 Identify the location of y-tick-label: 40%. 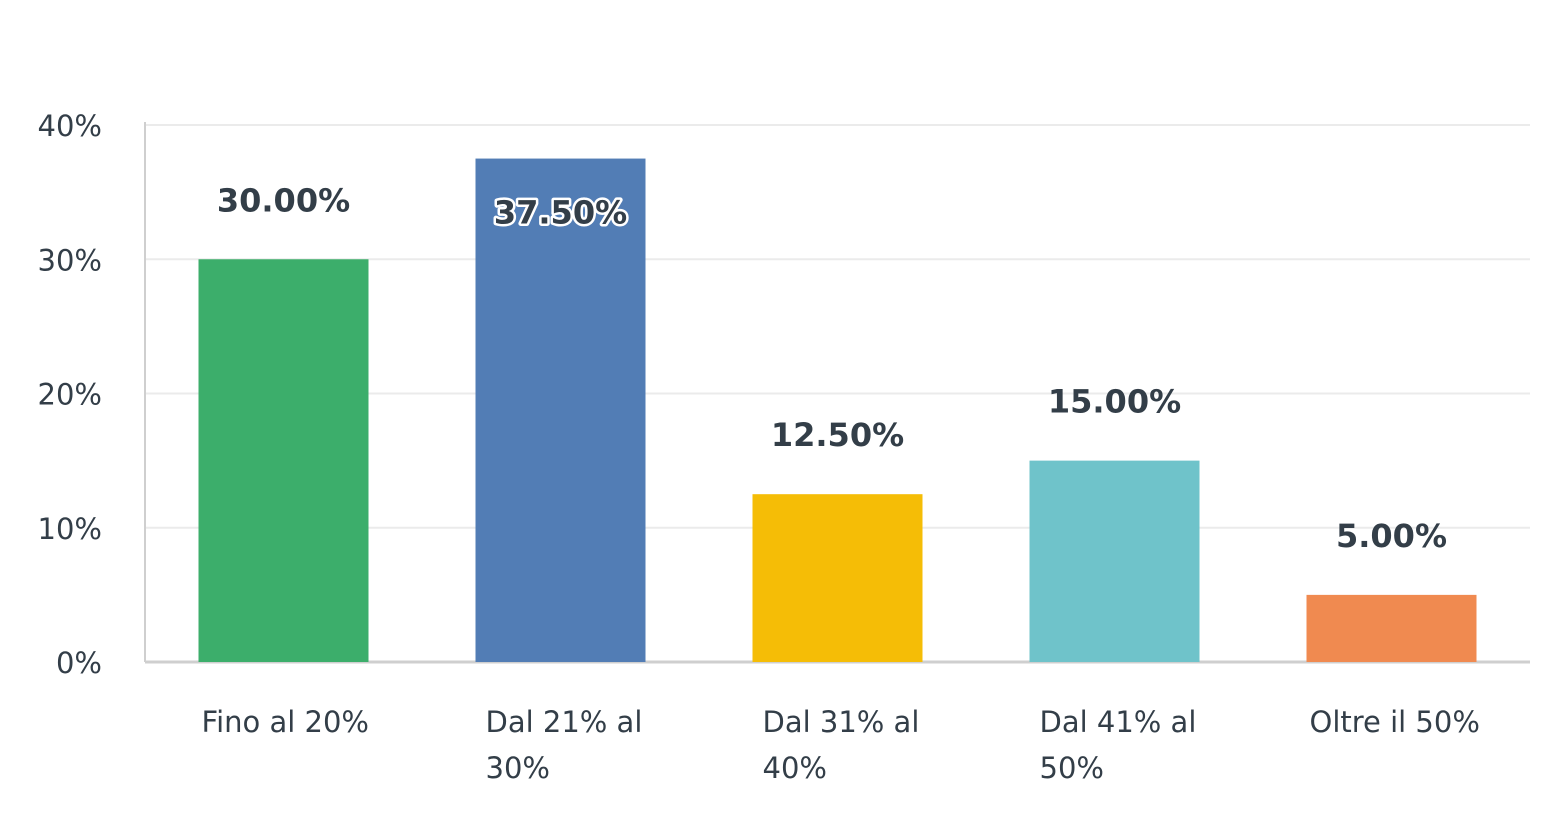
(70, 126).